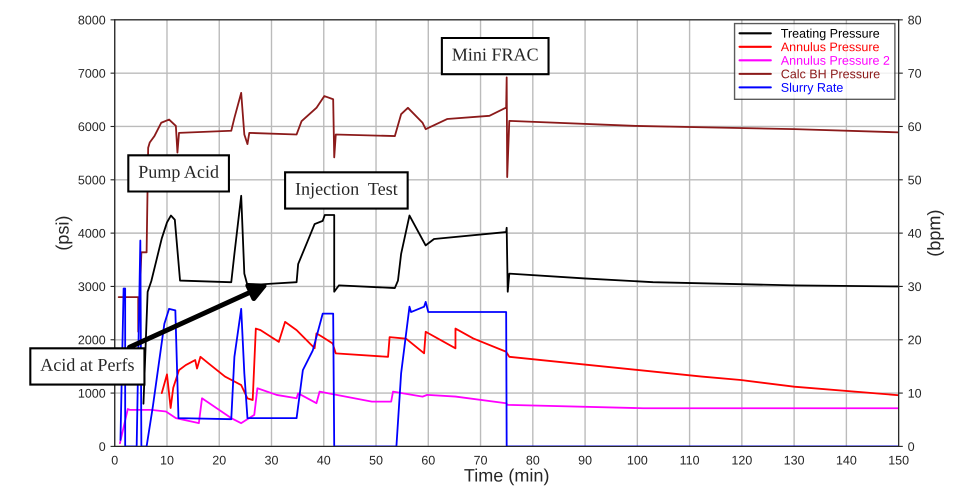 This screenshot has height=496, width=956. What do you see at coordinates (915, 287) in the screenshot?
I see `y2-tick-label: 30` at bounding box center [915, 287].